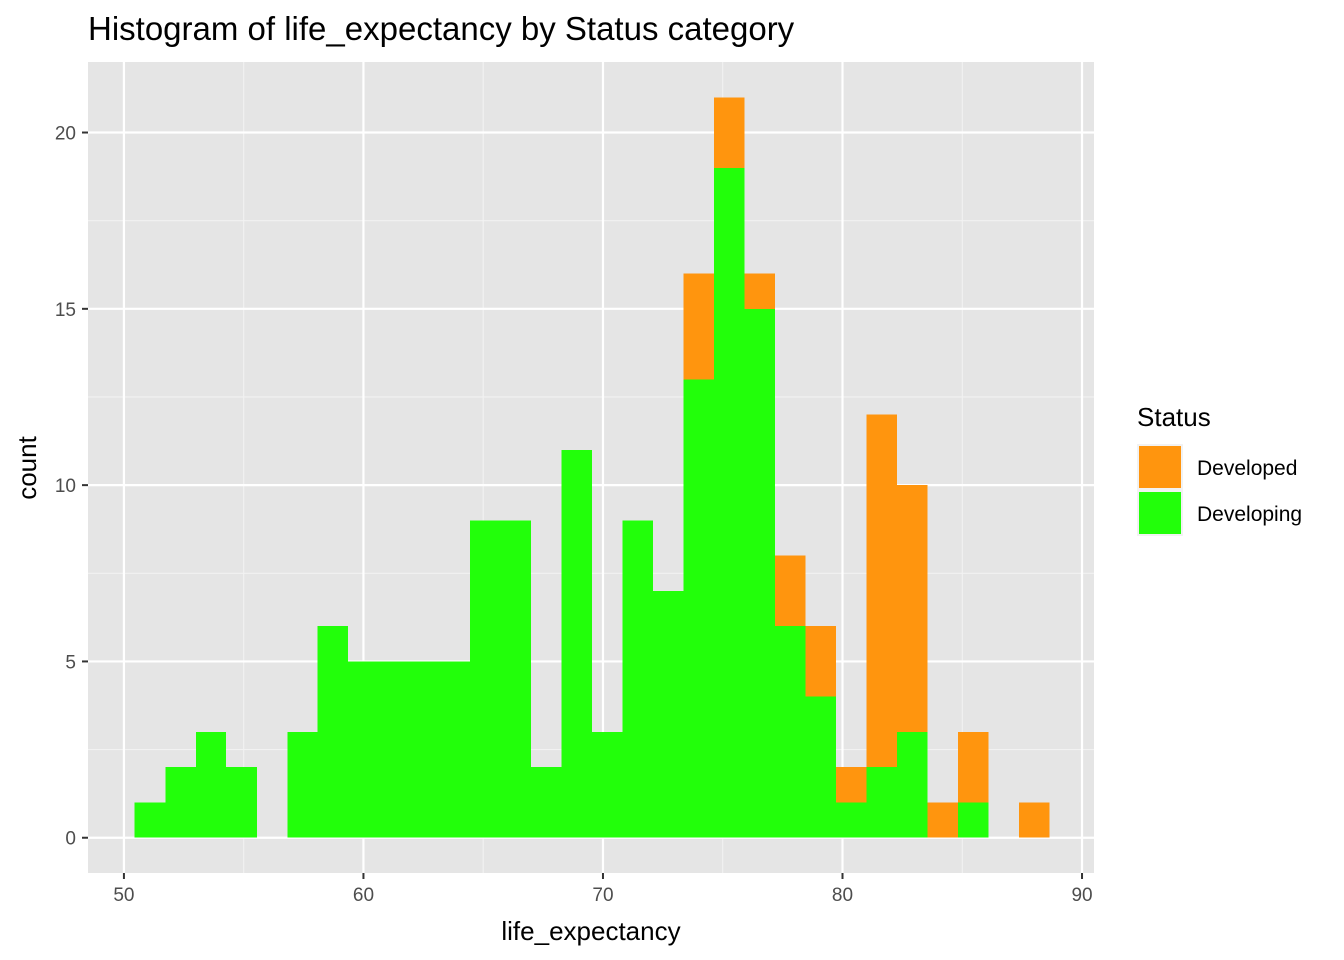 This screenshot has height=960, width=1344. I want to click on y-axis-title: count, so click(27, 467).